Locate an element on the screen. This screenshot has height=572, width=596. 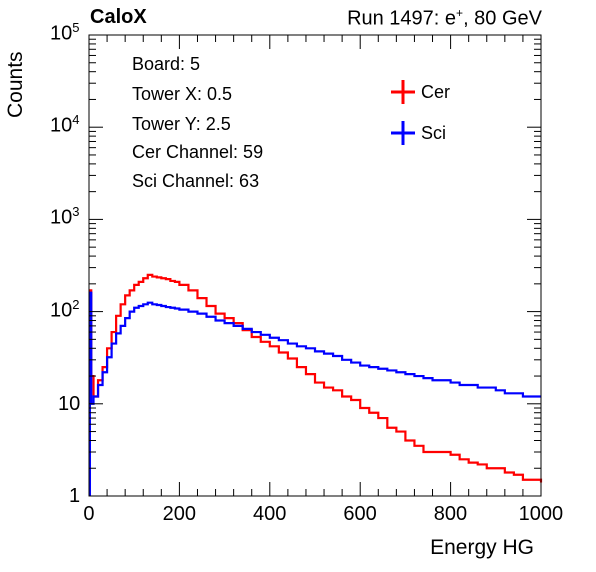
info-board: Board: 5 is located at coordinates (166, 64).